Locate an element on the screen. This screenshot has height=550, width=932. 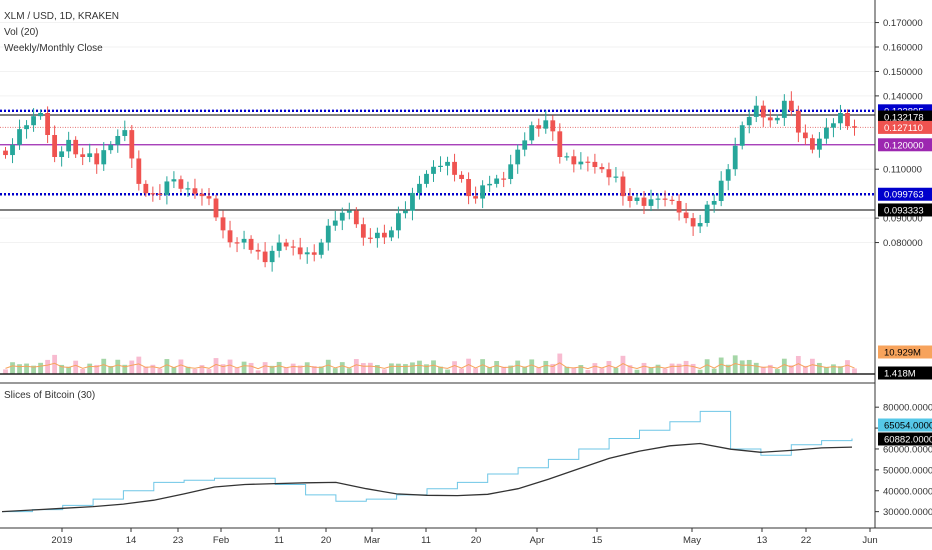
weekly-monthly-close-label: Weekly/Monthly Close is located at coordinates (53, 48).